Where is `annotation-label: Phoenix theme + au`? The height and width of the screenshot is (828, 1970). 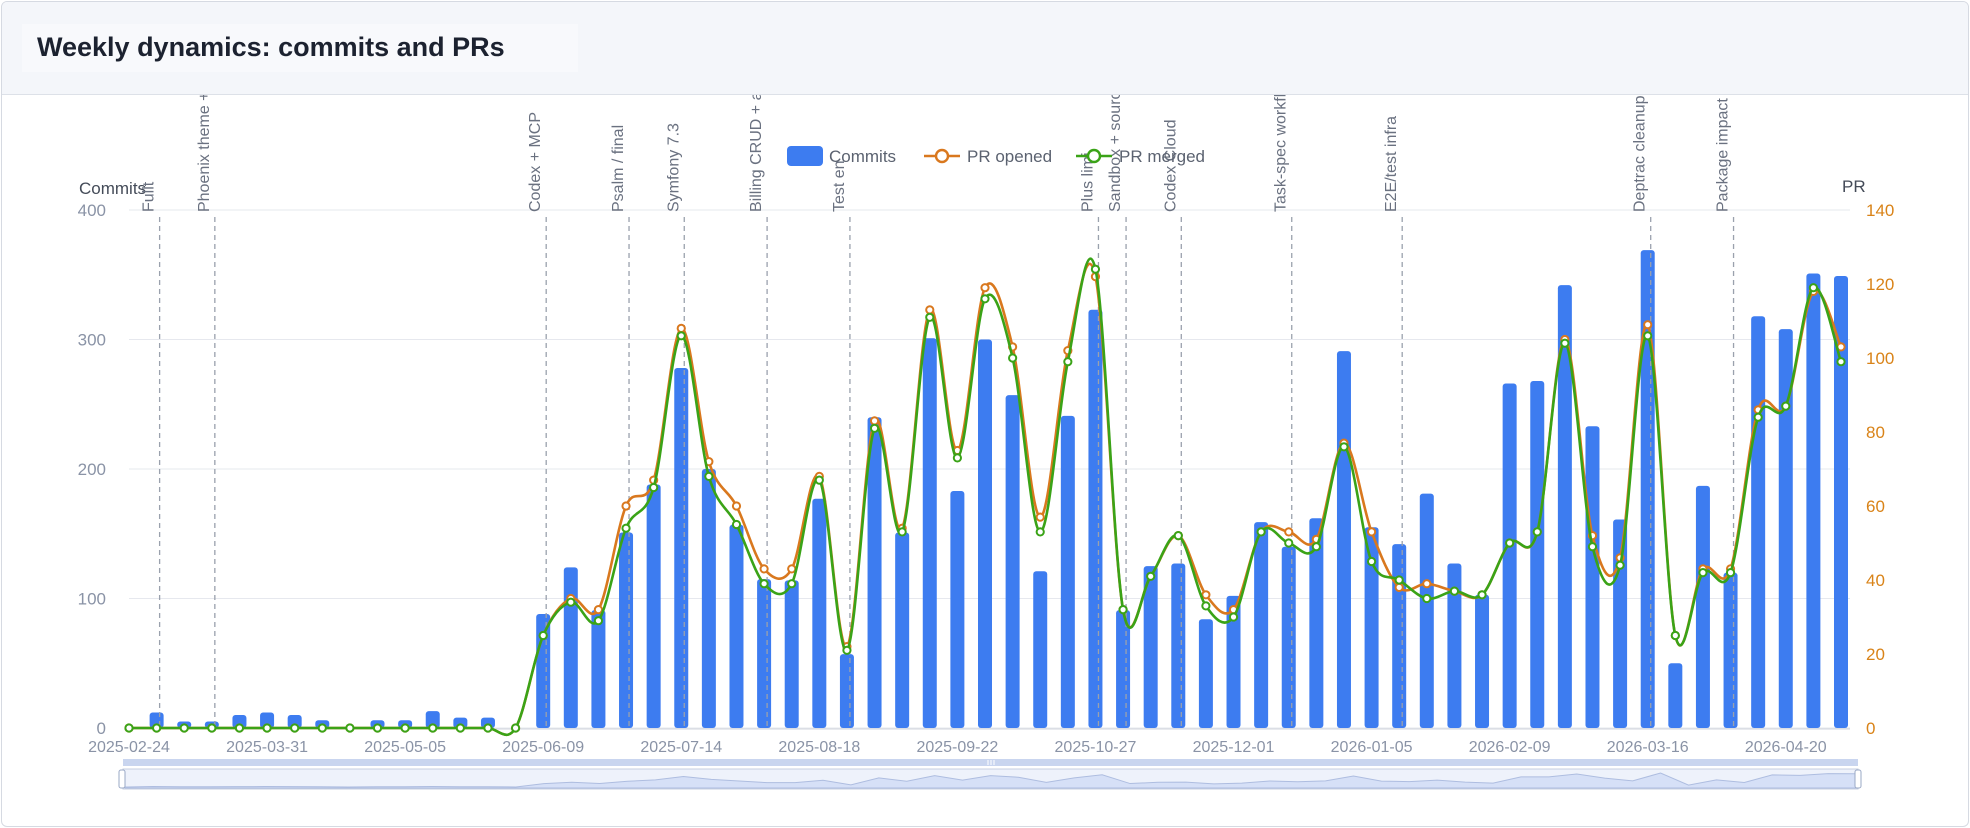 annotation-label: Phoenix theme + au is located at coordinates (204, 153).